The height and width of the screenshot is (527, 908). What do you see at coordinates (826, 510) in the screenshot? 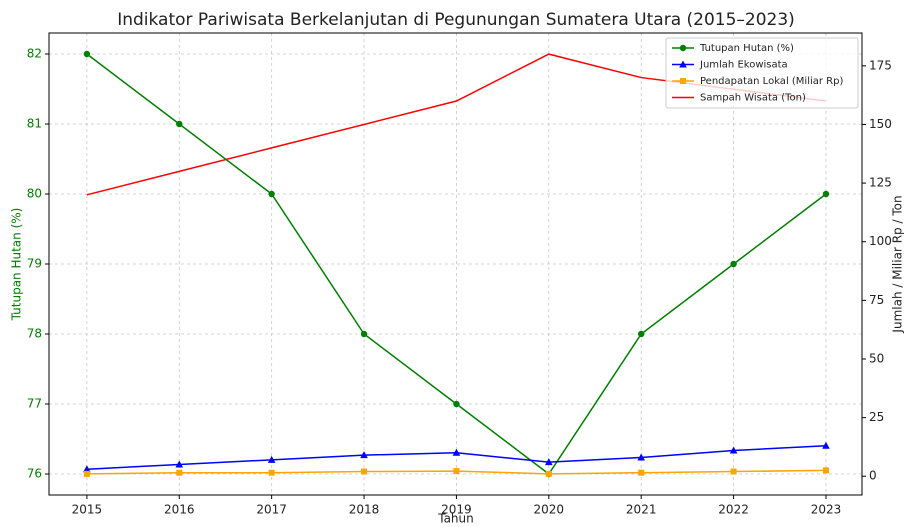
I see `x-tick-label: 2023` at bounding box center [826, 510].